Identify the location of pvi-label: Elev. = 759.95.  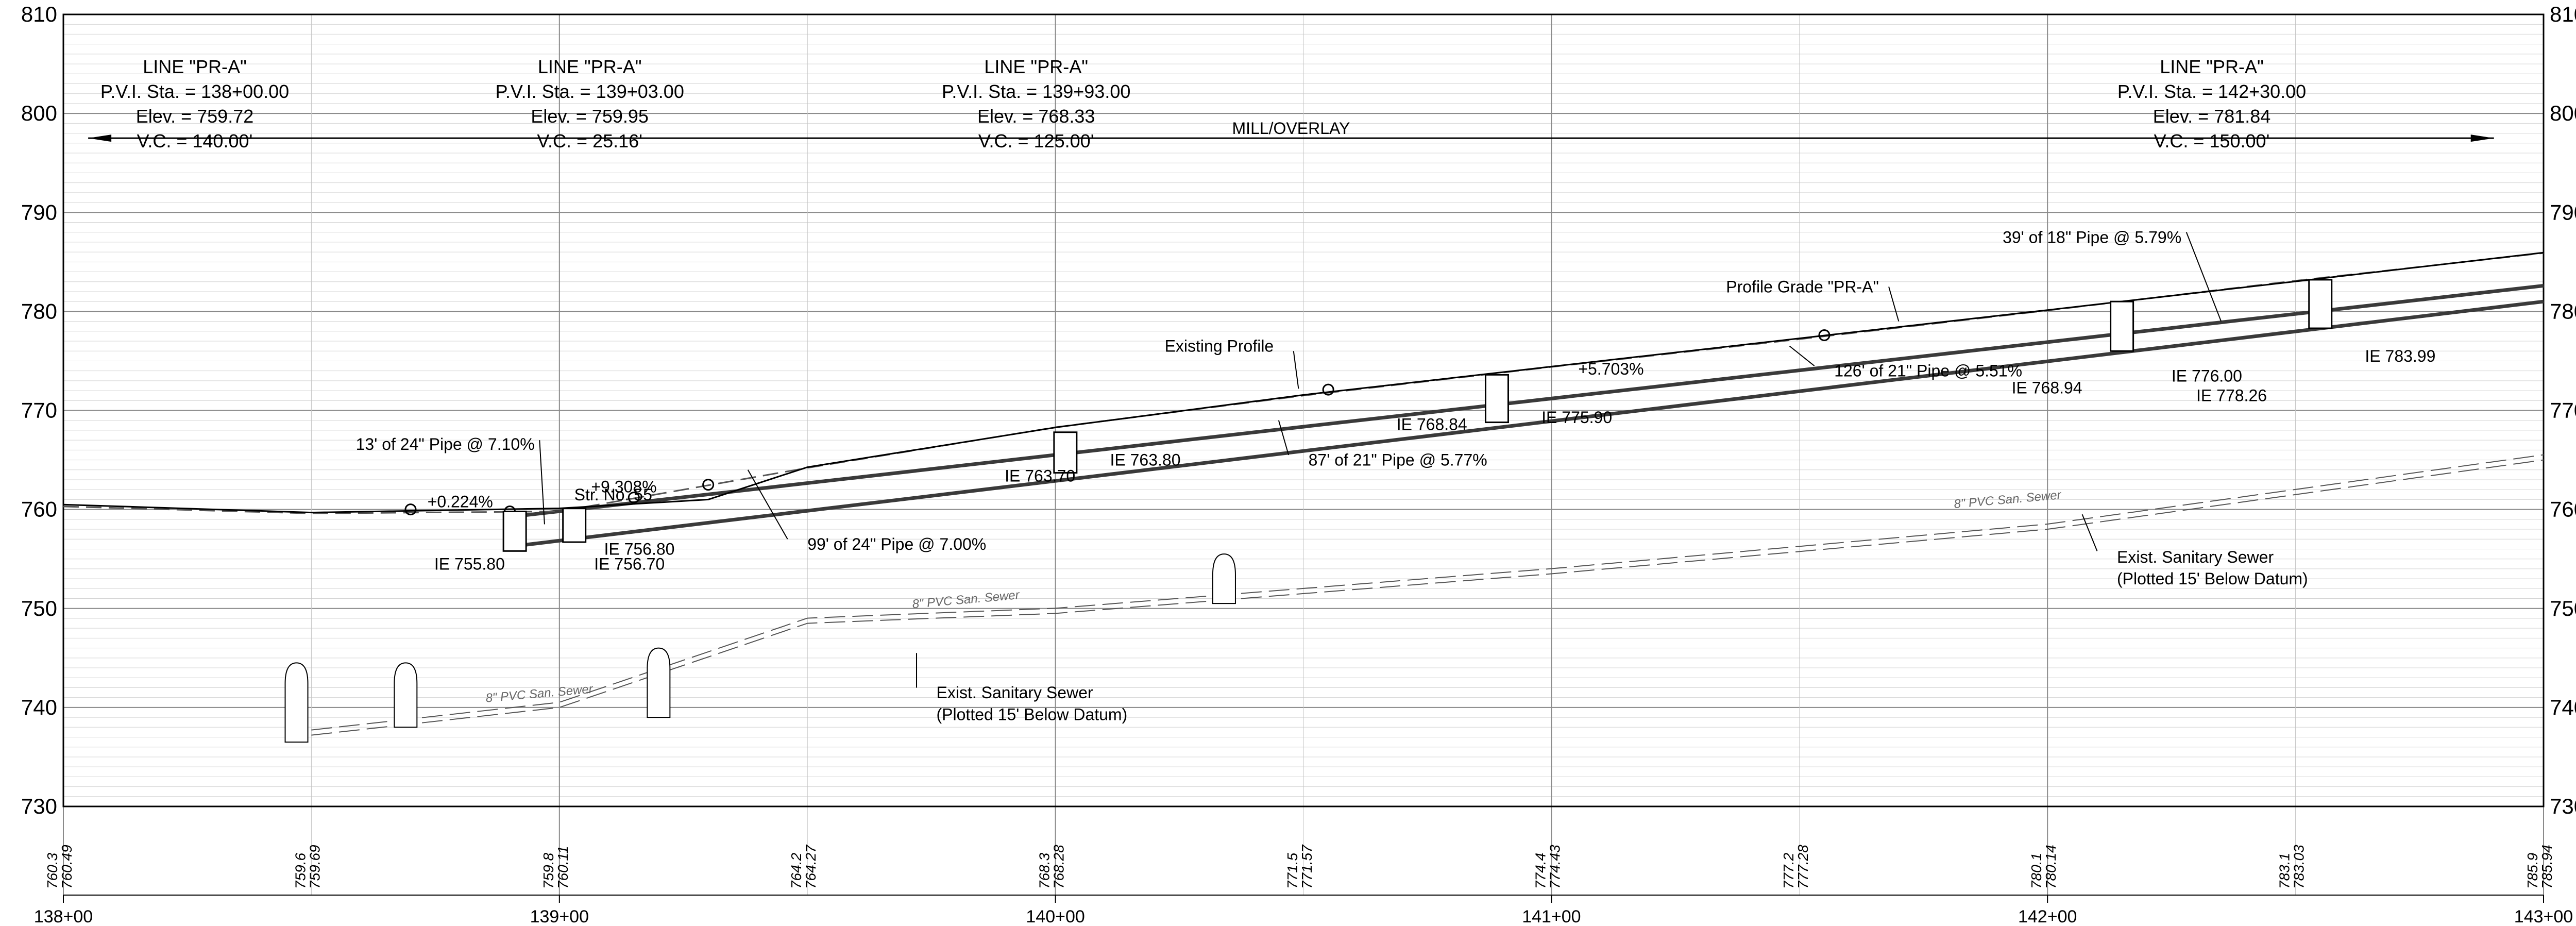
(590, 116).